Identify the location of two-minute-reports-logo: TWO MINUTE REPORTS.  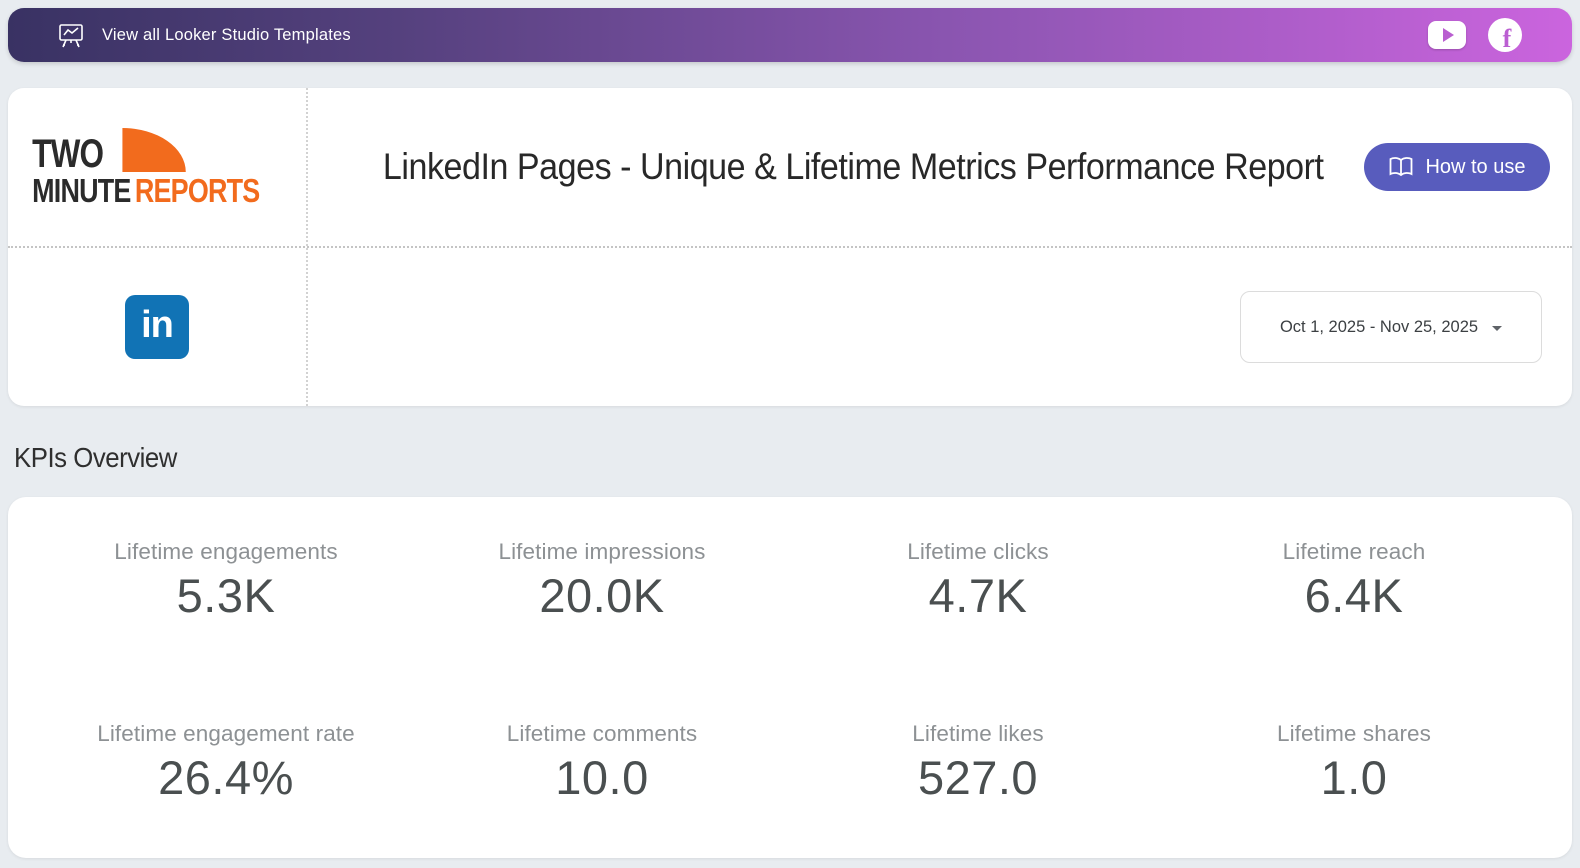
(157, 168).